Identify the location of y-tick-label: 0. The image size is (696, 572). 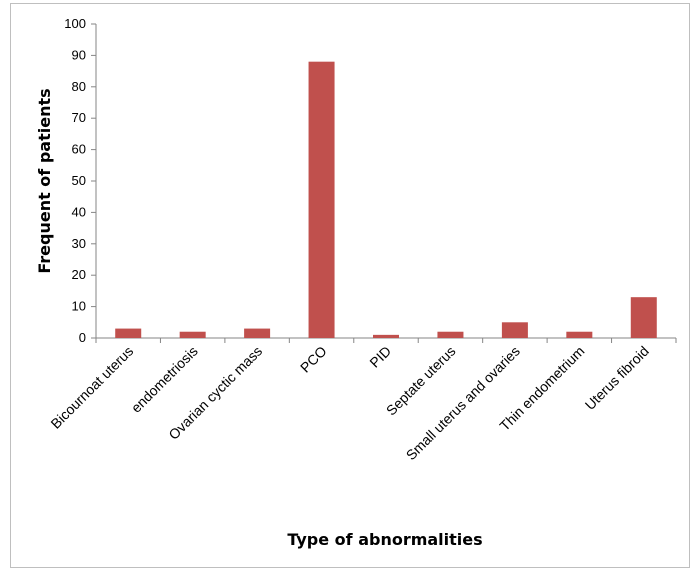
(82, 337).